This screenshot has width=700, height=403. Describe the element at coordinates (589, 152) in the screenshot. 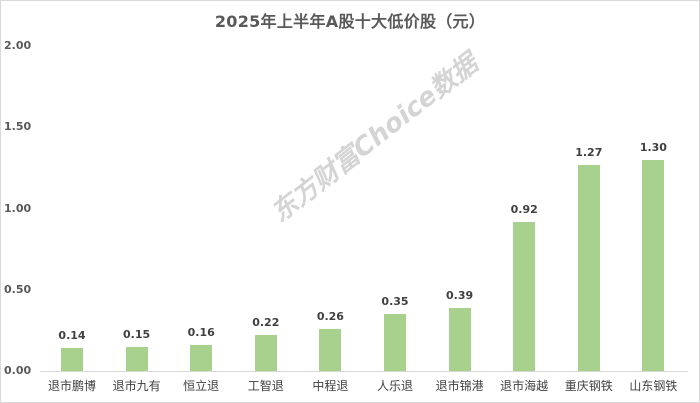

I see `bar-value-label: 1.27` at that location.